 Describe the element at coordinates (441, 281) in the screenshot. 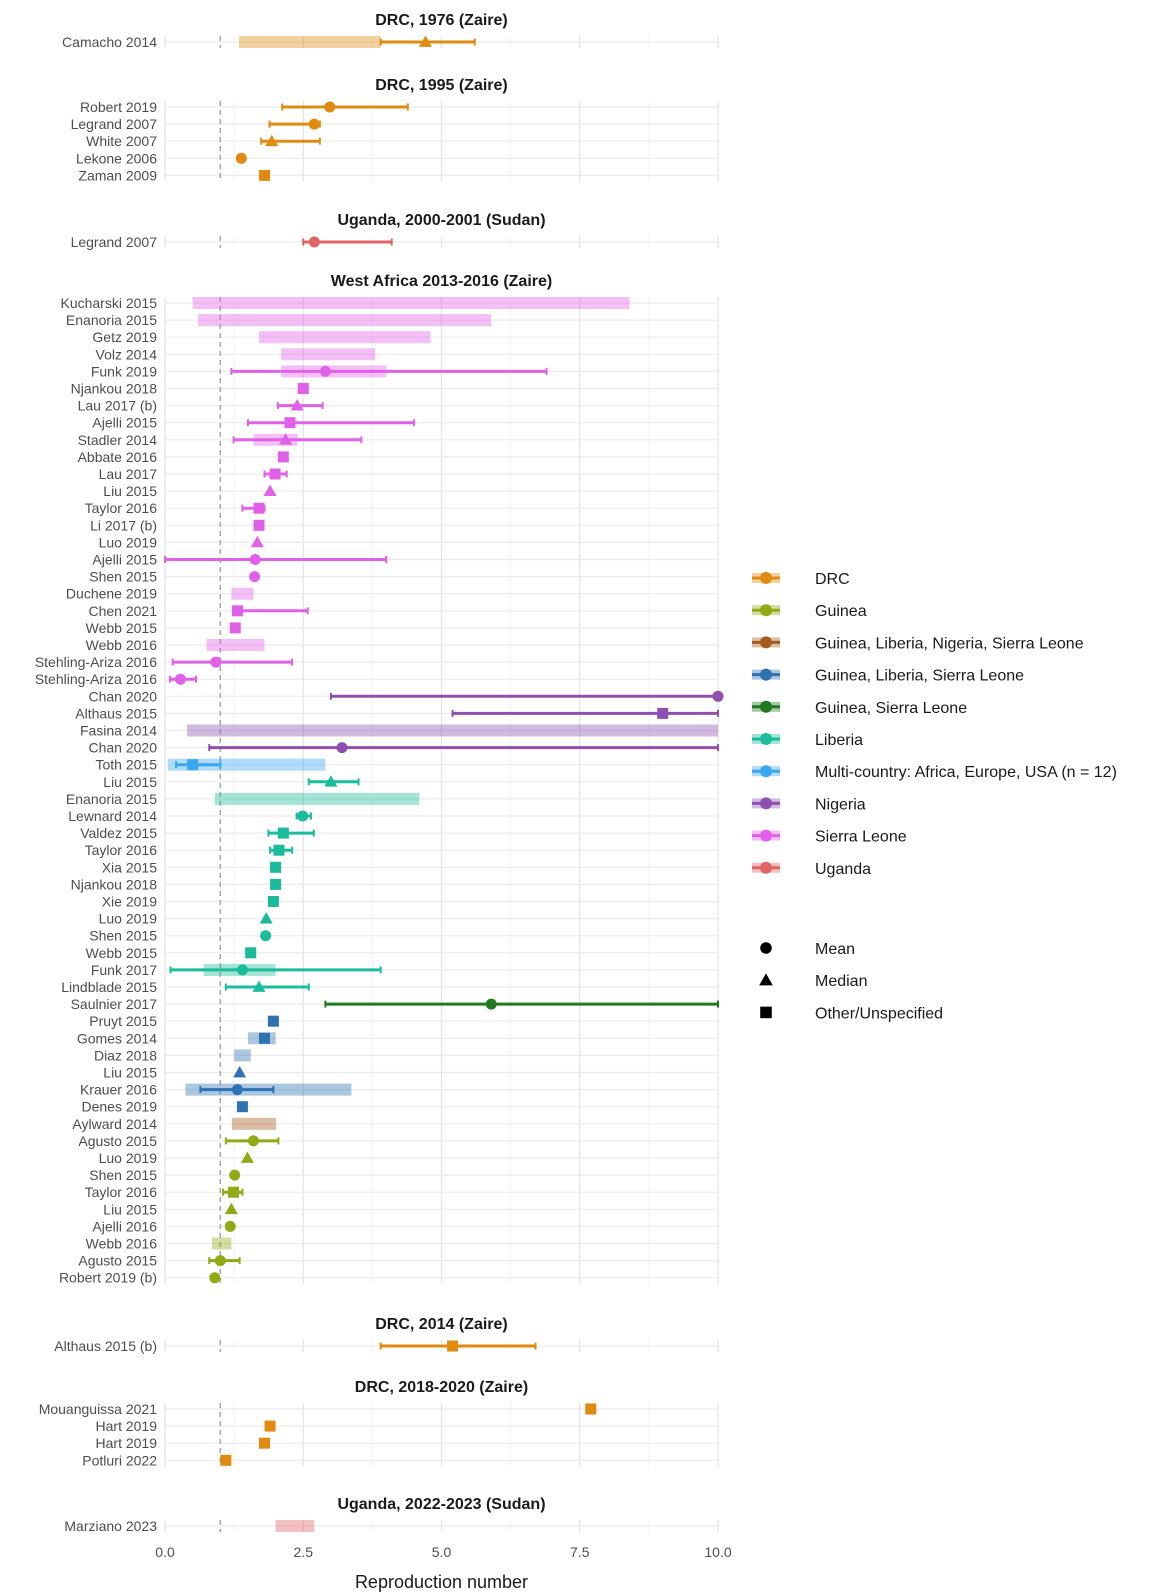

I see `panel-title: West Africa 2013-2016 (Zaire)` at that location.